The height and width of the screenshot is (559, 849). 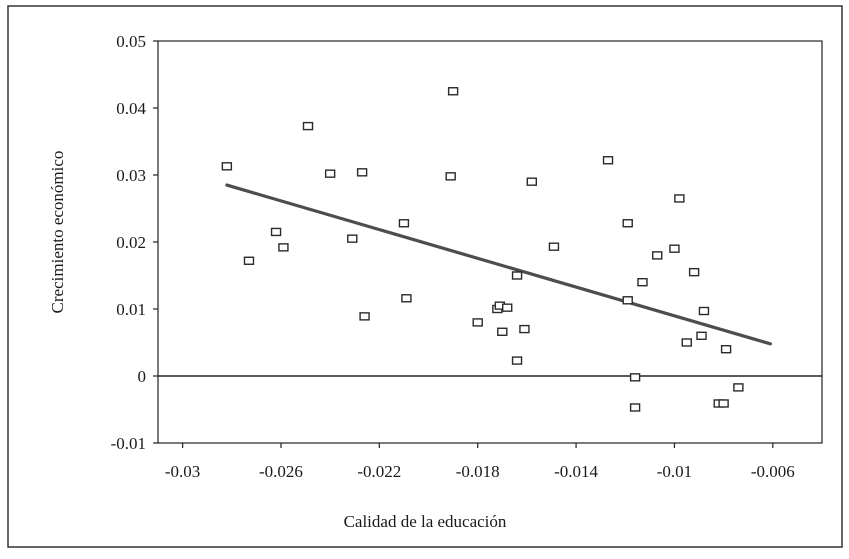 I want to click on y-axis-label: Crecimiento económico, so click(x=57, y=232).